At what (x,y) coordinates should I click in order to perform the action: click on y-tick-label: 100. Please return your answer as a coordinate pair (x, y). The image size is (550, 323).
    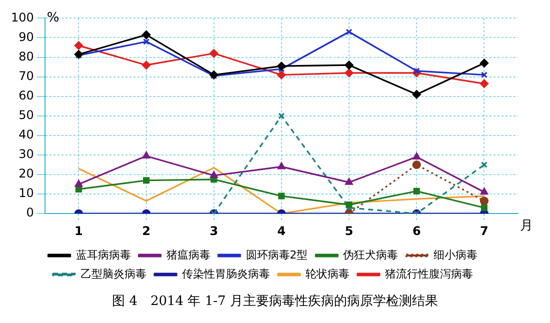
    Looking at the image, I should click on (22, 17).